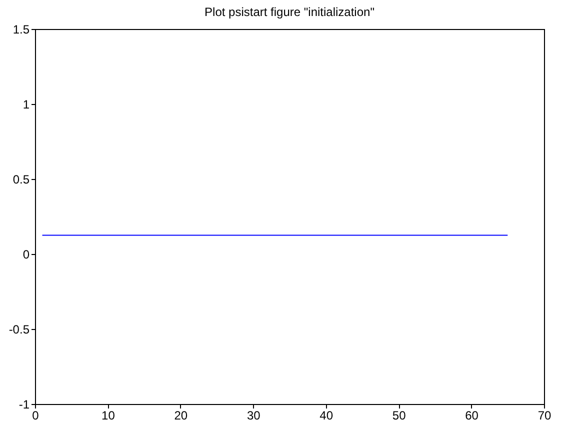 Image resolution: width=568 pixels, height=434 pixels. I want to click on x-tick-label: 20, so click(181, 415).